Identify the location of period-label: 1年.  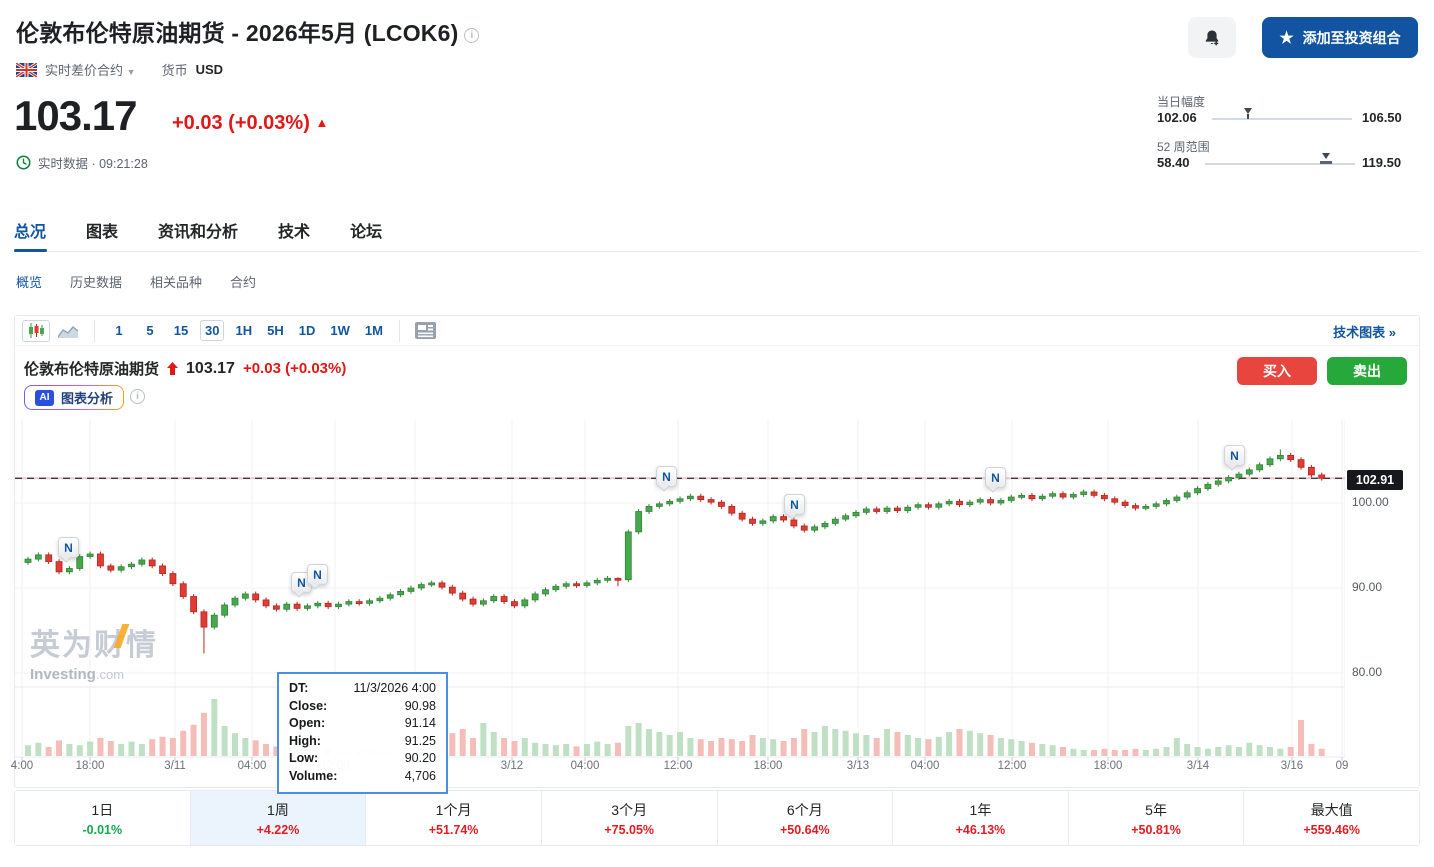
(980, 809).